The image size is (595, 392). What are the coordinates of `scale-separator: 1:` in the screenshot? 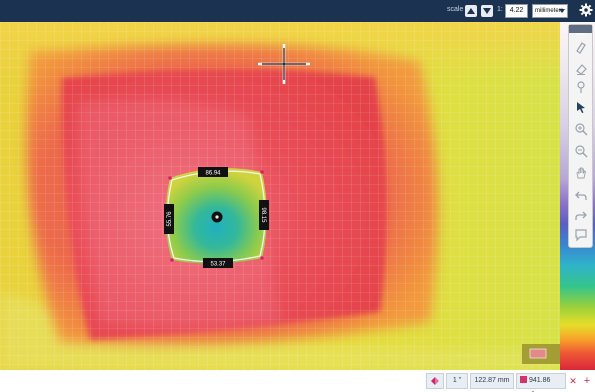 It's located at (500, 9).